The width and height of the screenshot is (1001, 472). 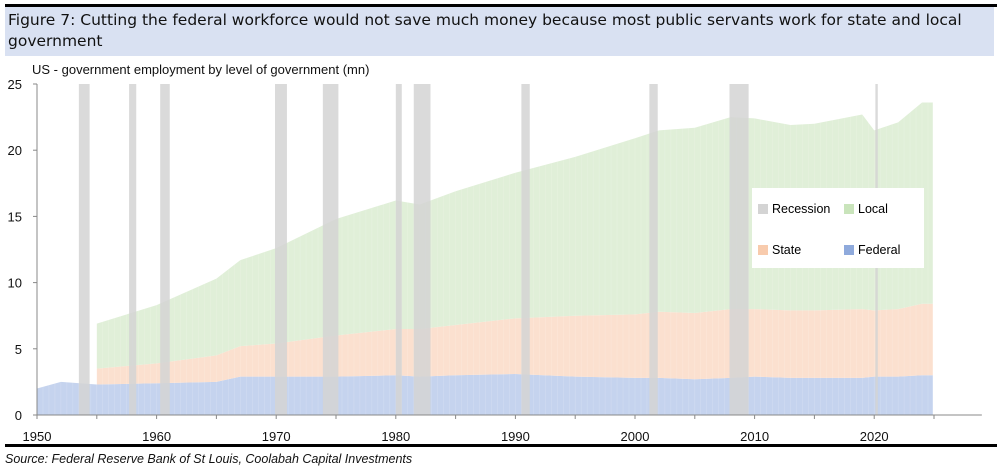 I want to click on legend-label: State, so click(x=787, y=250).